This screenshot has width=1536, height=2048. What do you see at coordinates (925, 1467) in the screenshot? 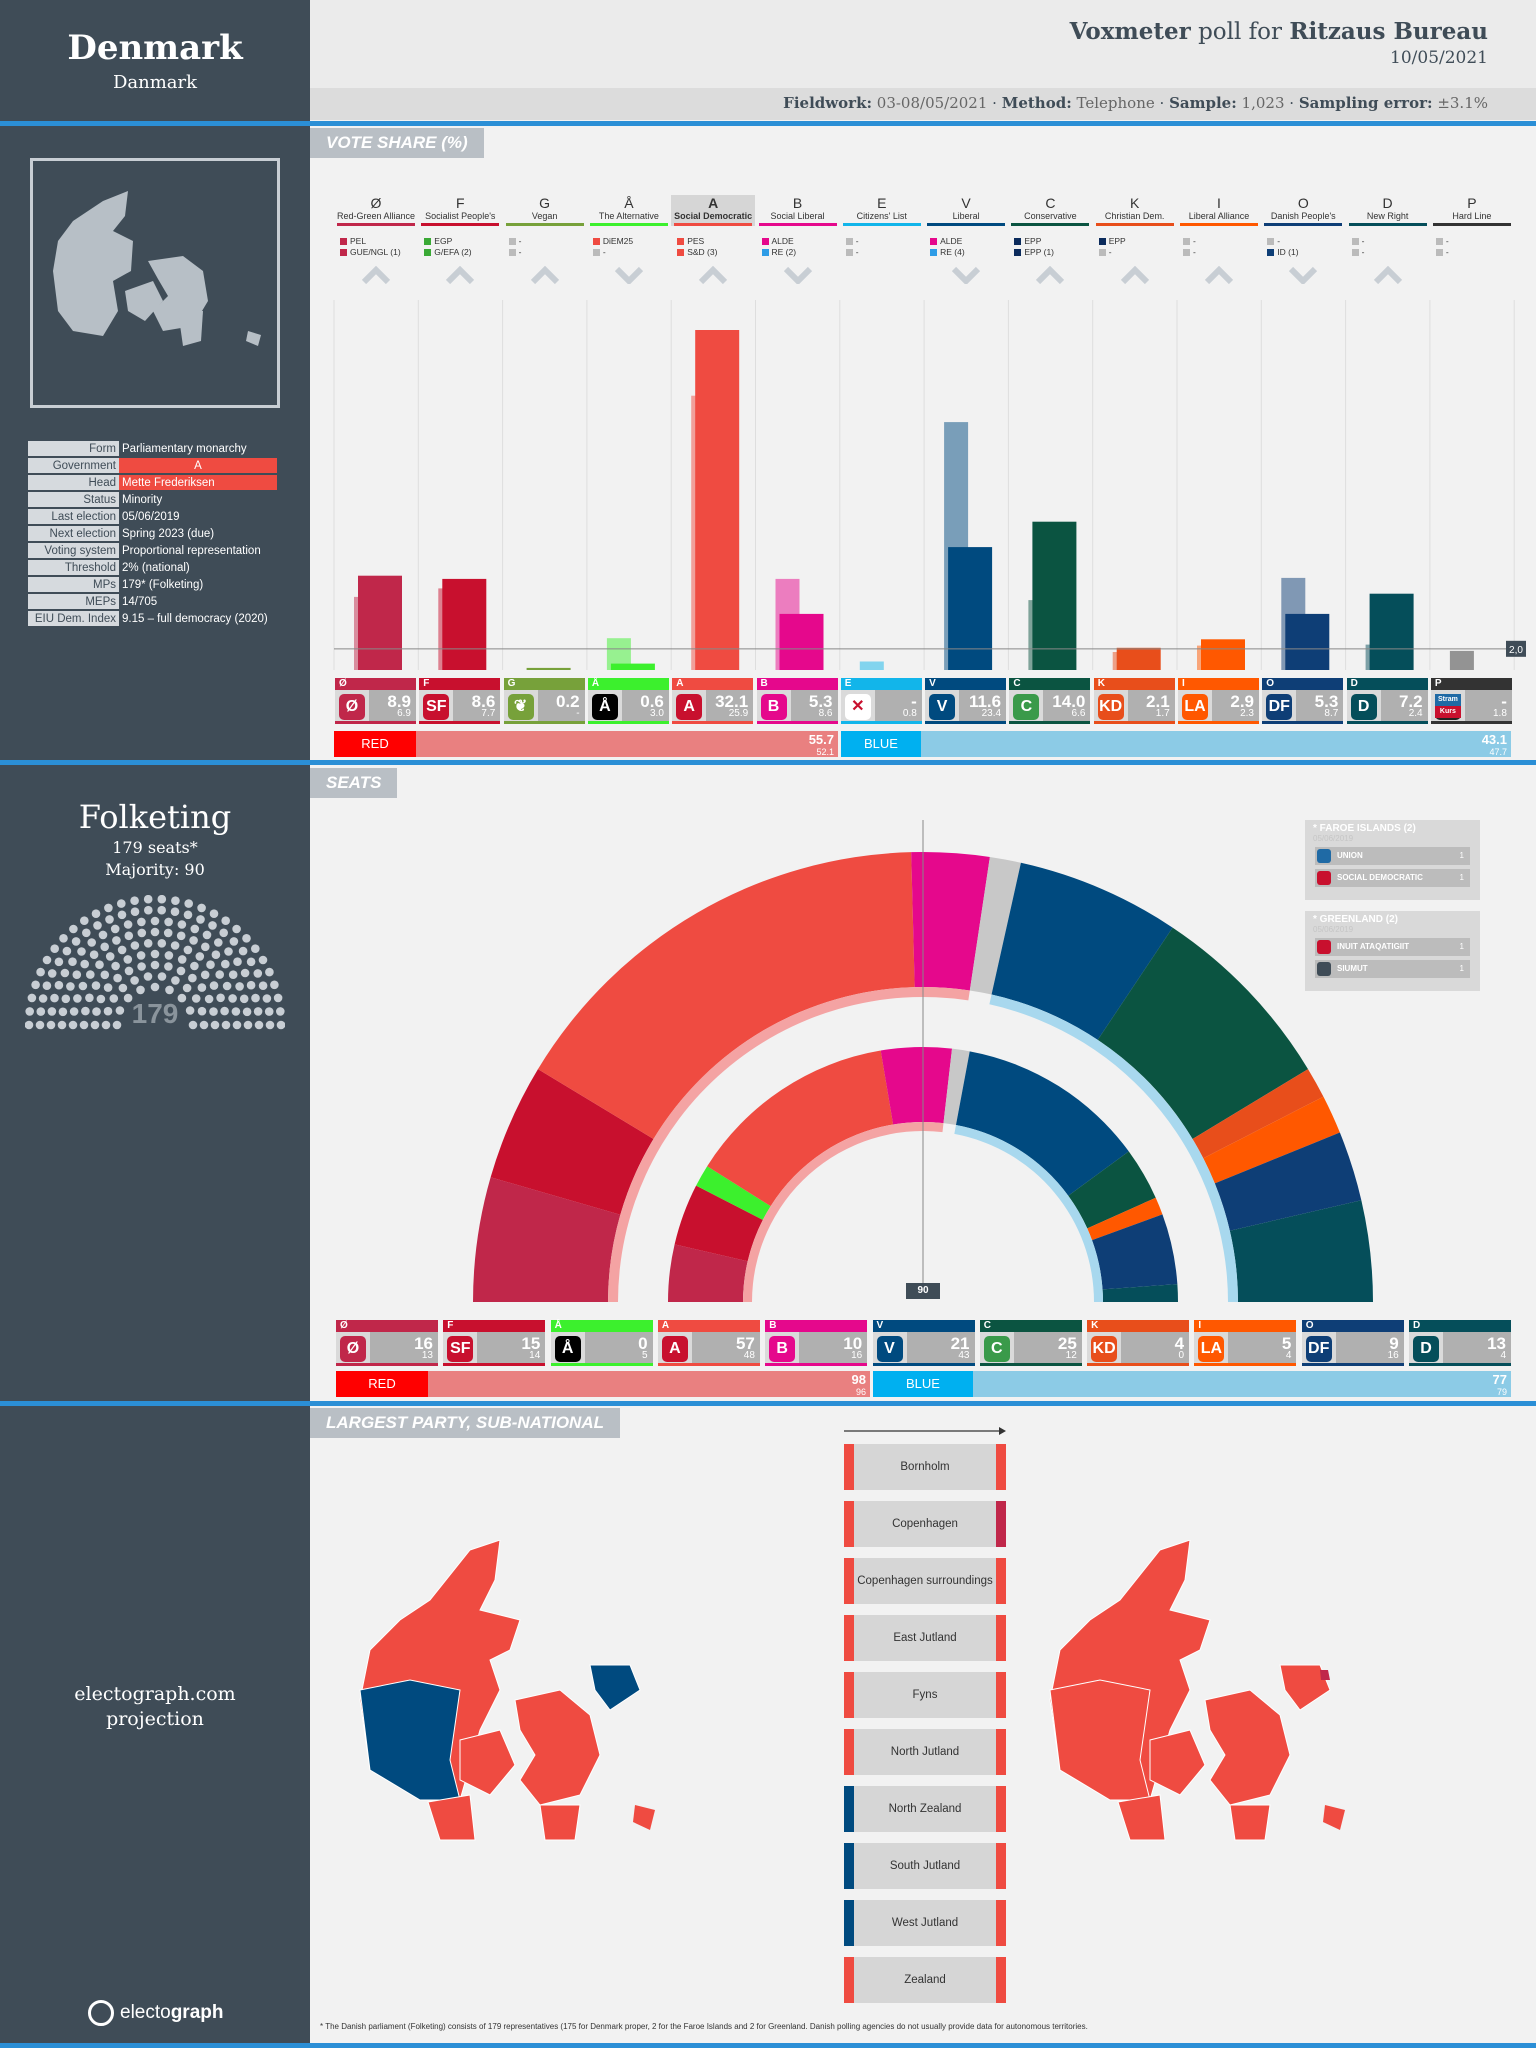
I see `region-item: Bornholm` at bounding box center [925, 1467].